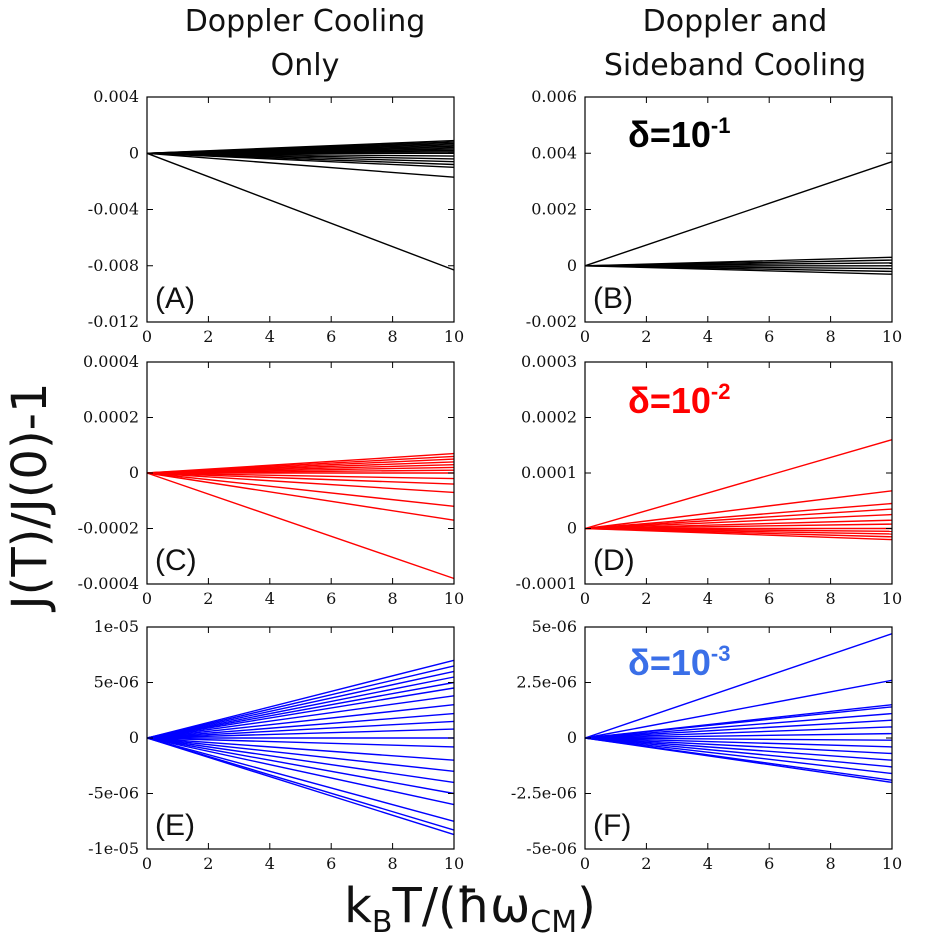 Image resolution: width=940 pixels, height=951 pixels. I want to click on x-tick-label-b-1: 2, so click(646, 336).